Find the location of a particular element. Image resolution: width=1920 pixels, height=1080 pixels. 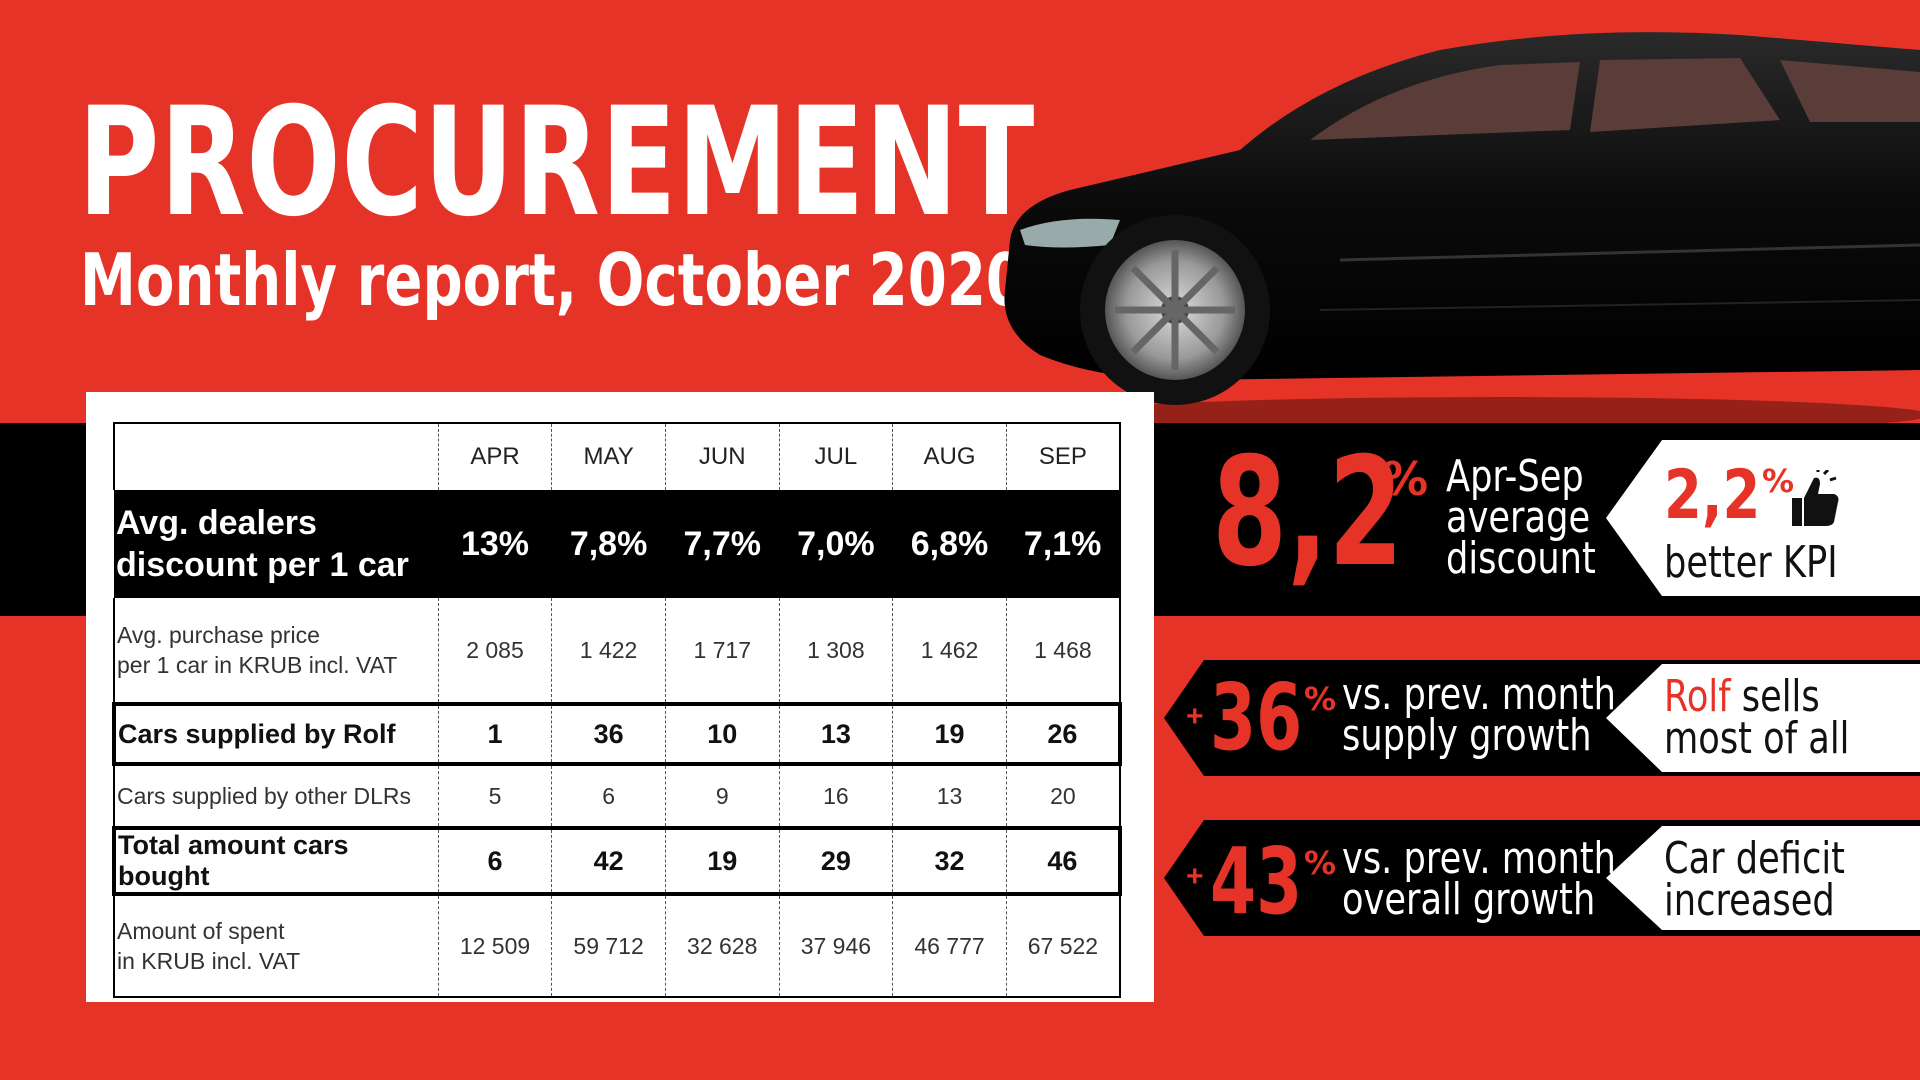

table-row-rolf: Cars supplied by Rolf 1 36 10 13 19 26 is located at coordinates (616, 734).